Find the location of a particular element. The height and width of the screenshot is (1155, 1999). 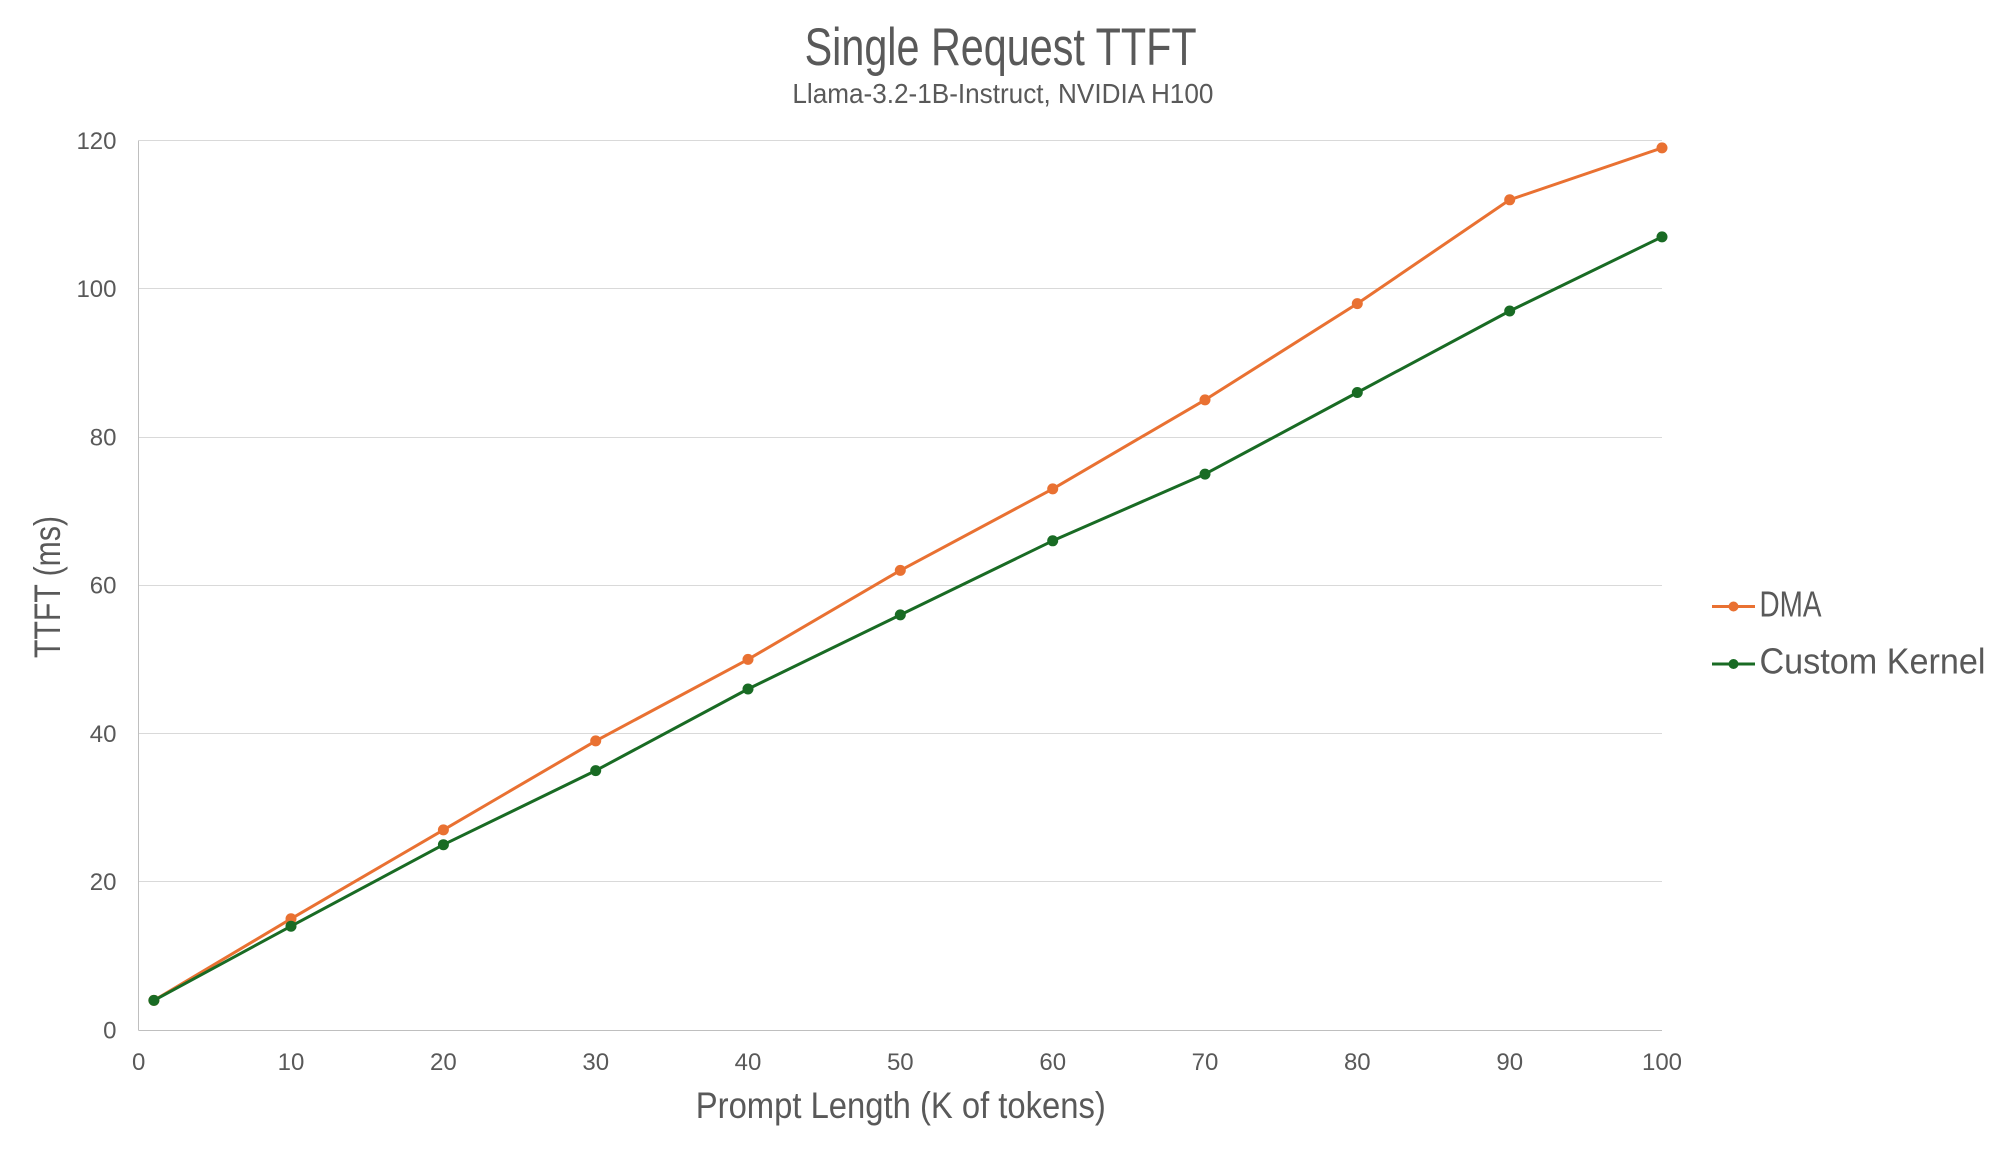

svg-text: 50 is located at coordinates (900, 1062).